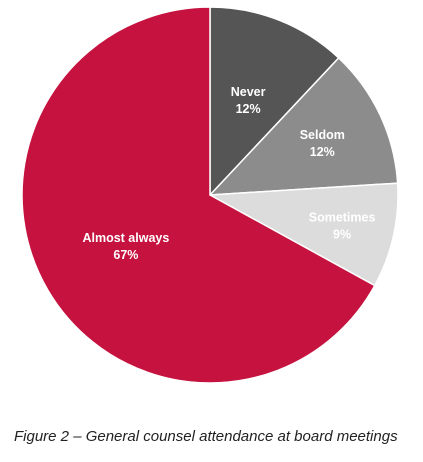  Describe the element at coordinates (274, 101) in the screenshot. I see `pie-slice-never` at that location.